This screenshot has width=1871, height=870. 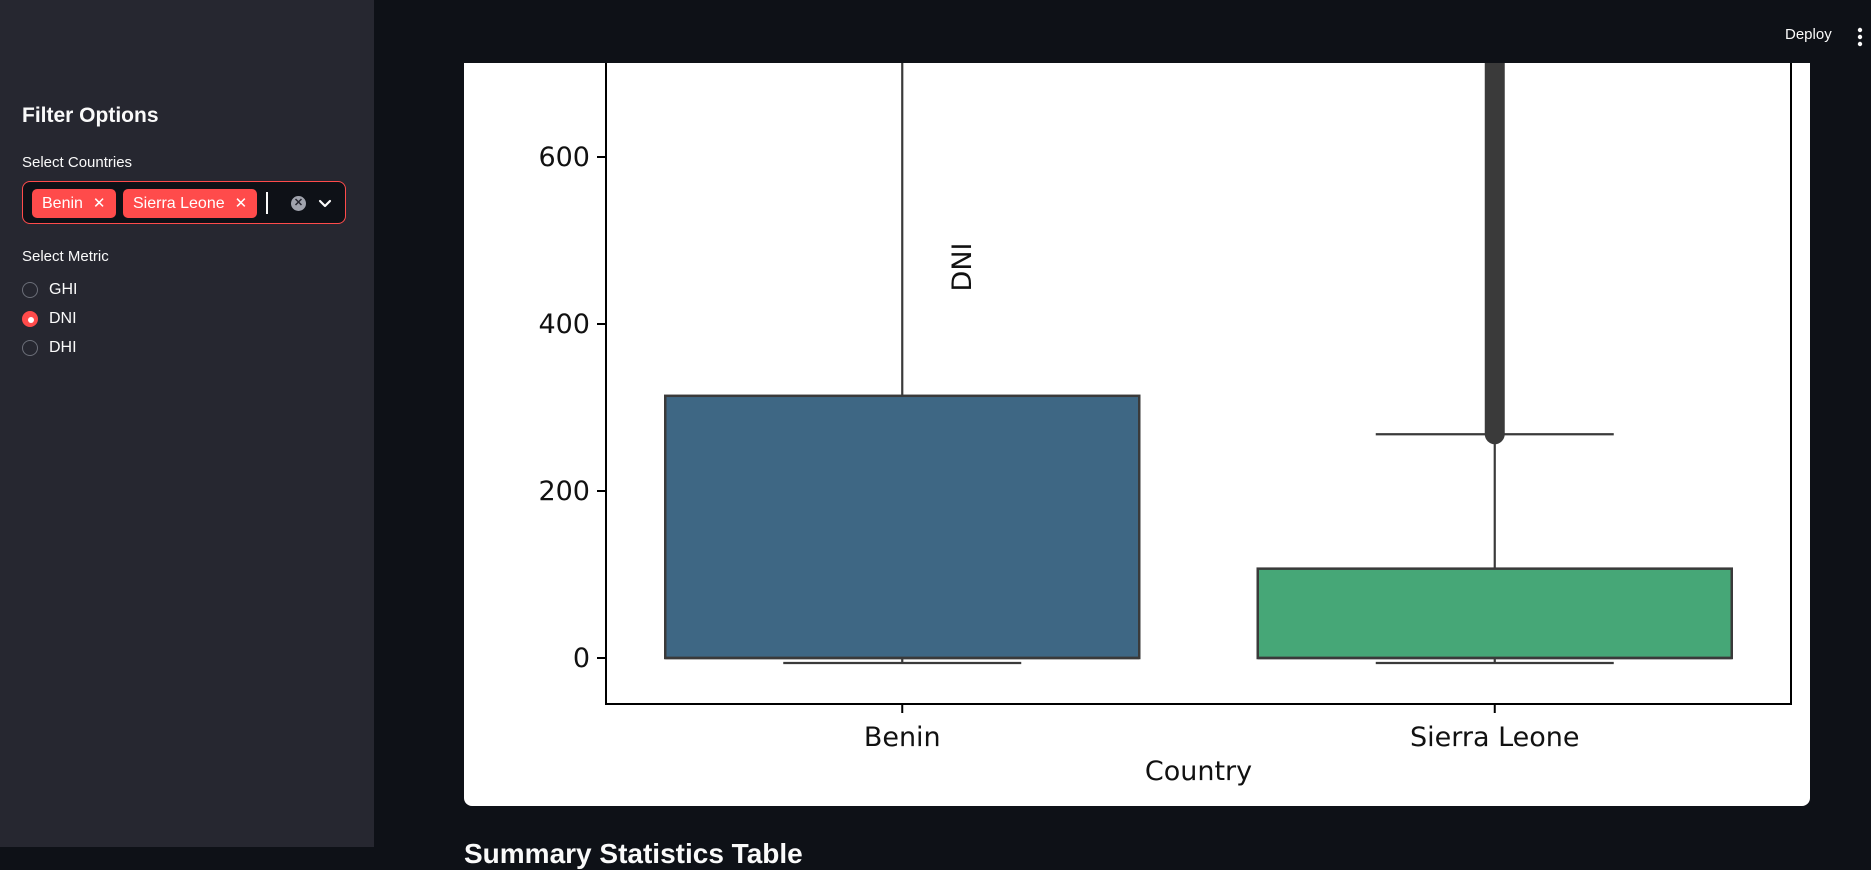 I want to click on chip-benin: Benin ✕, so click(x=74, y=203).